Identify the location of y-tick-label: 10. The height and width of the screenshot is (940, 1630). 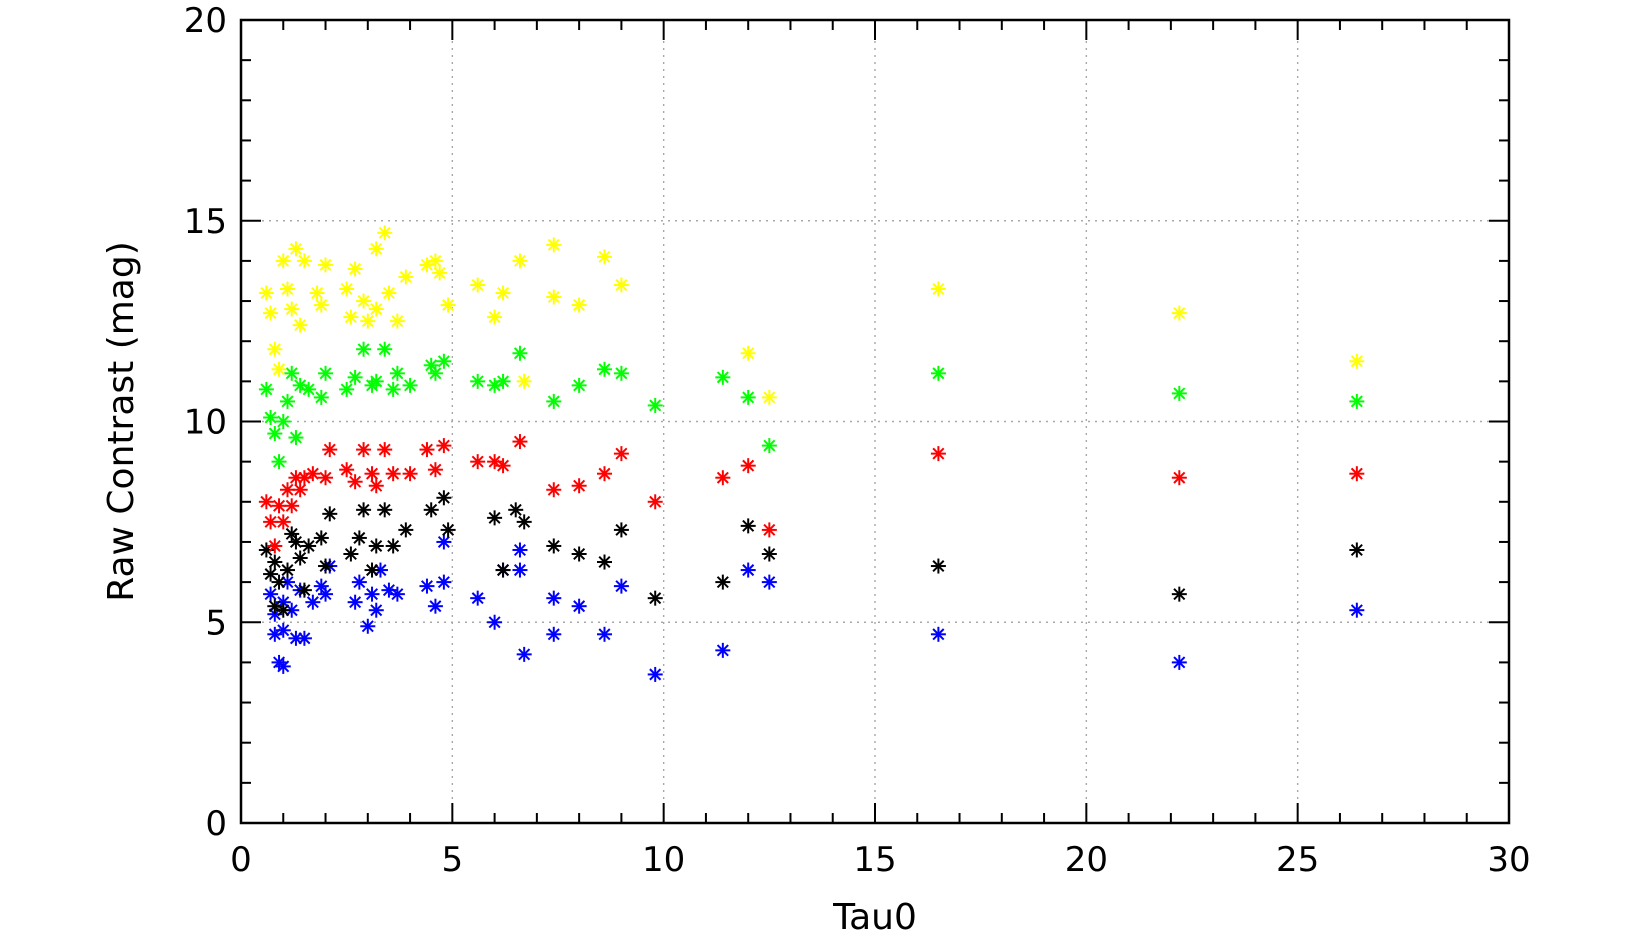
(205, 423).